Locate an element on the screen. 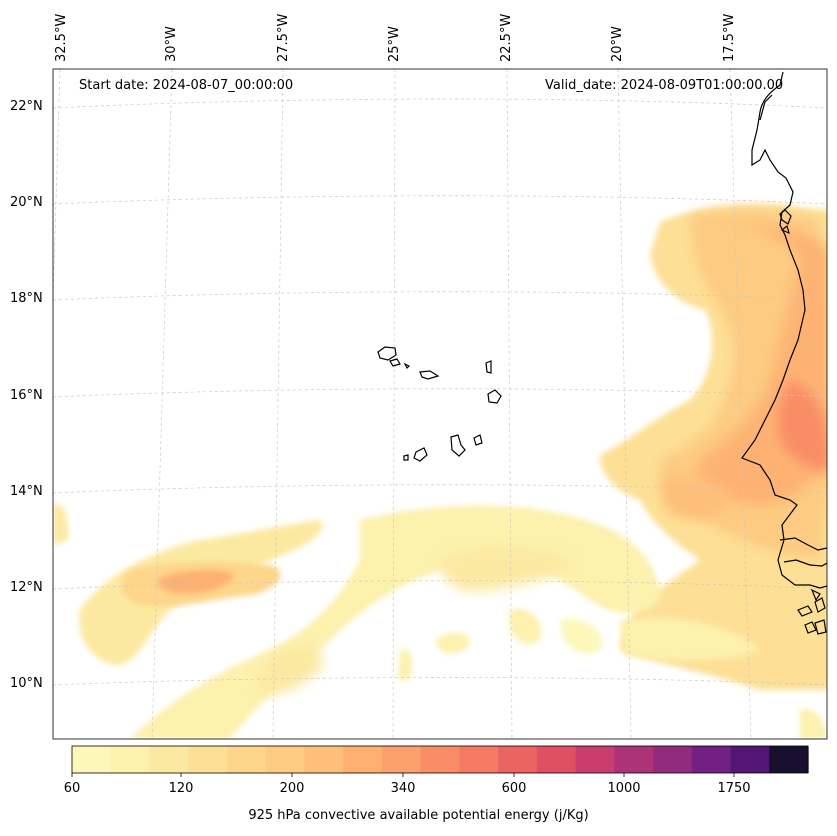 The height and width of the screenshot is (836, 837). colorbar-tick-60: 60 is located at coordinates (72, 788).